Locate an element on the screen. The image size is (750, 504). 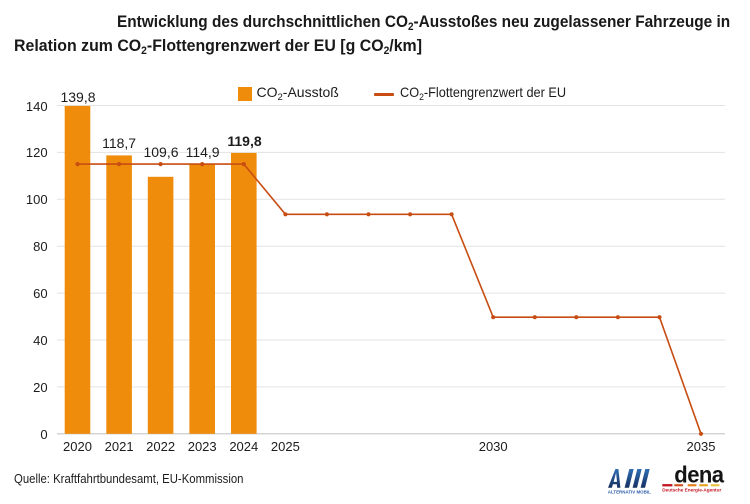
svg-text: dena is located at coordinates (699, 474).